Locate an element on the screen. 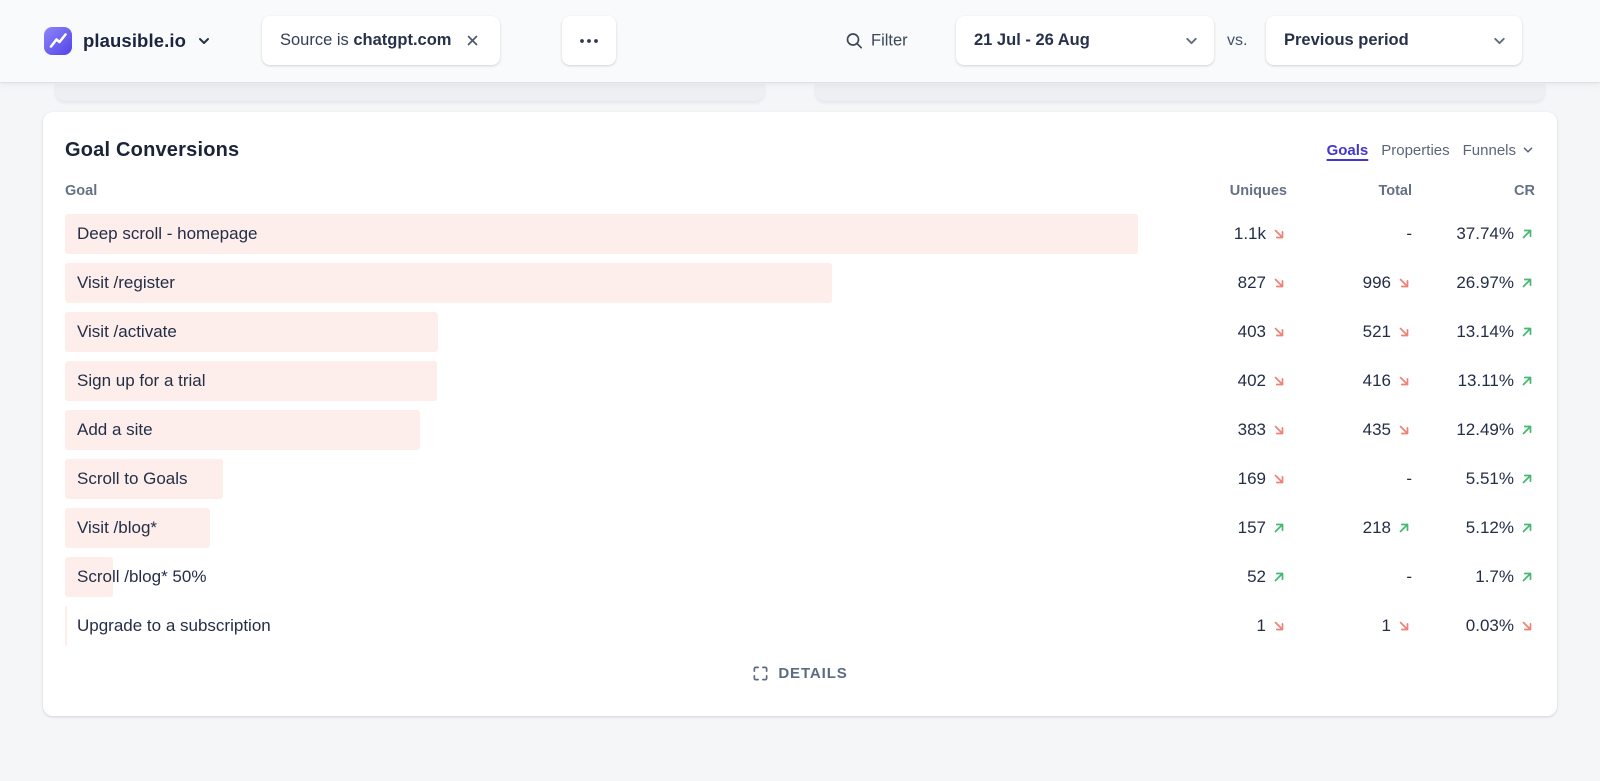 The image size is (1600, 781). uniques-cell: 52 is located at coordinates (1212, 577).